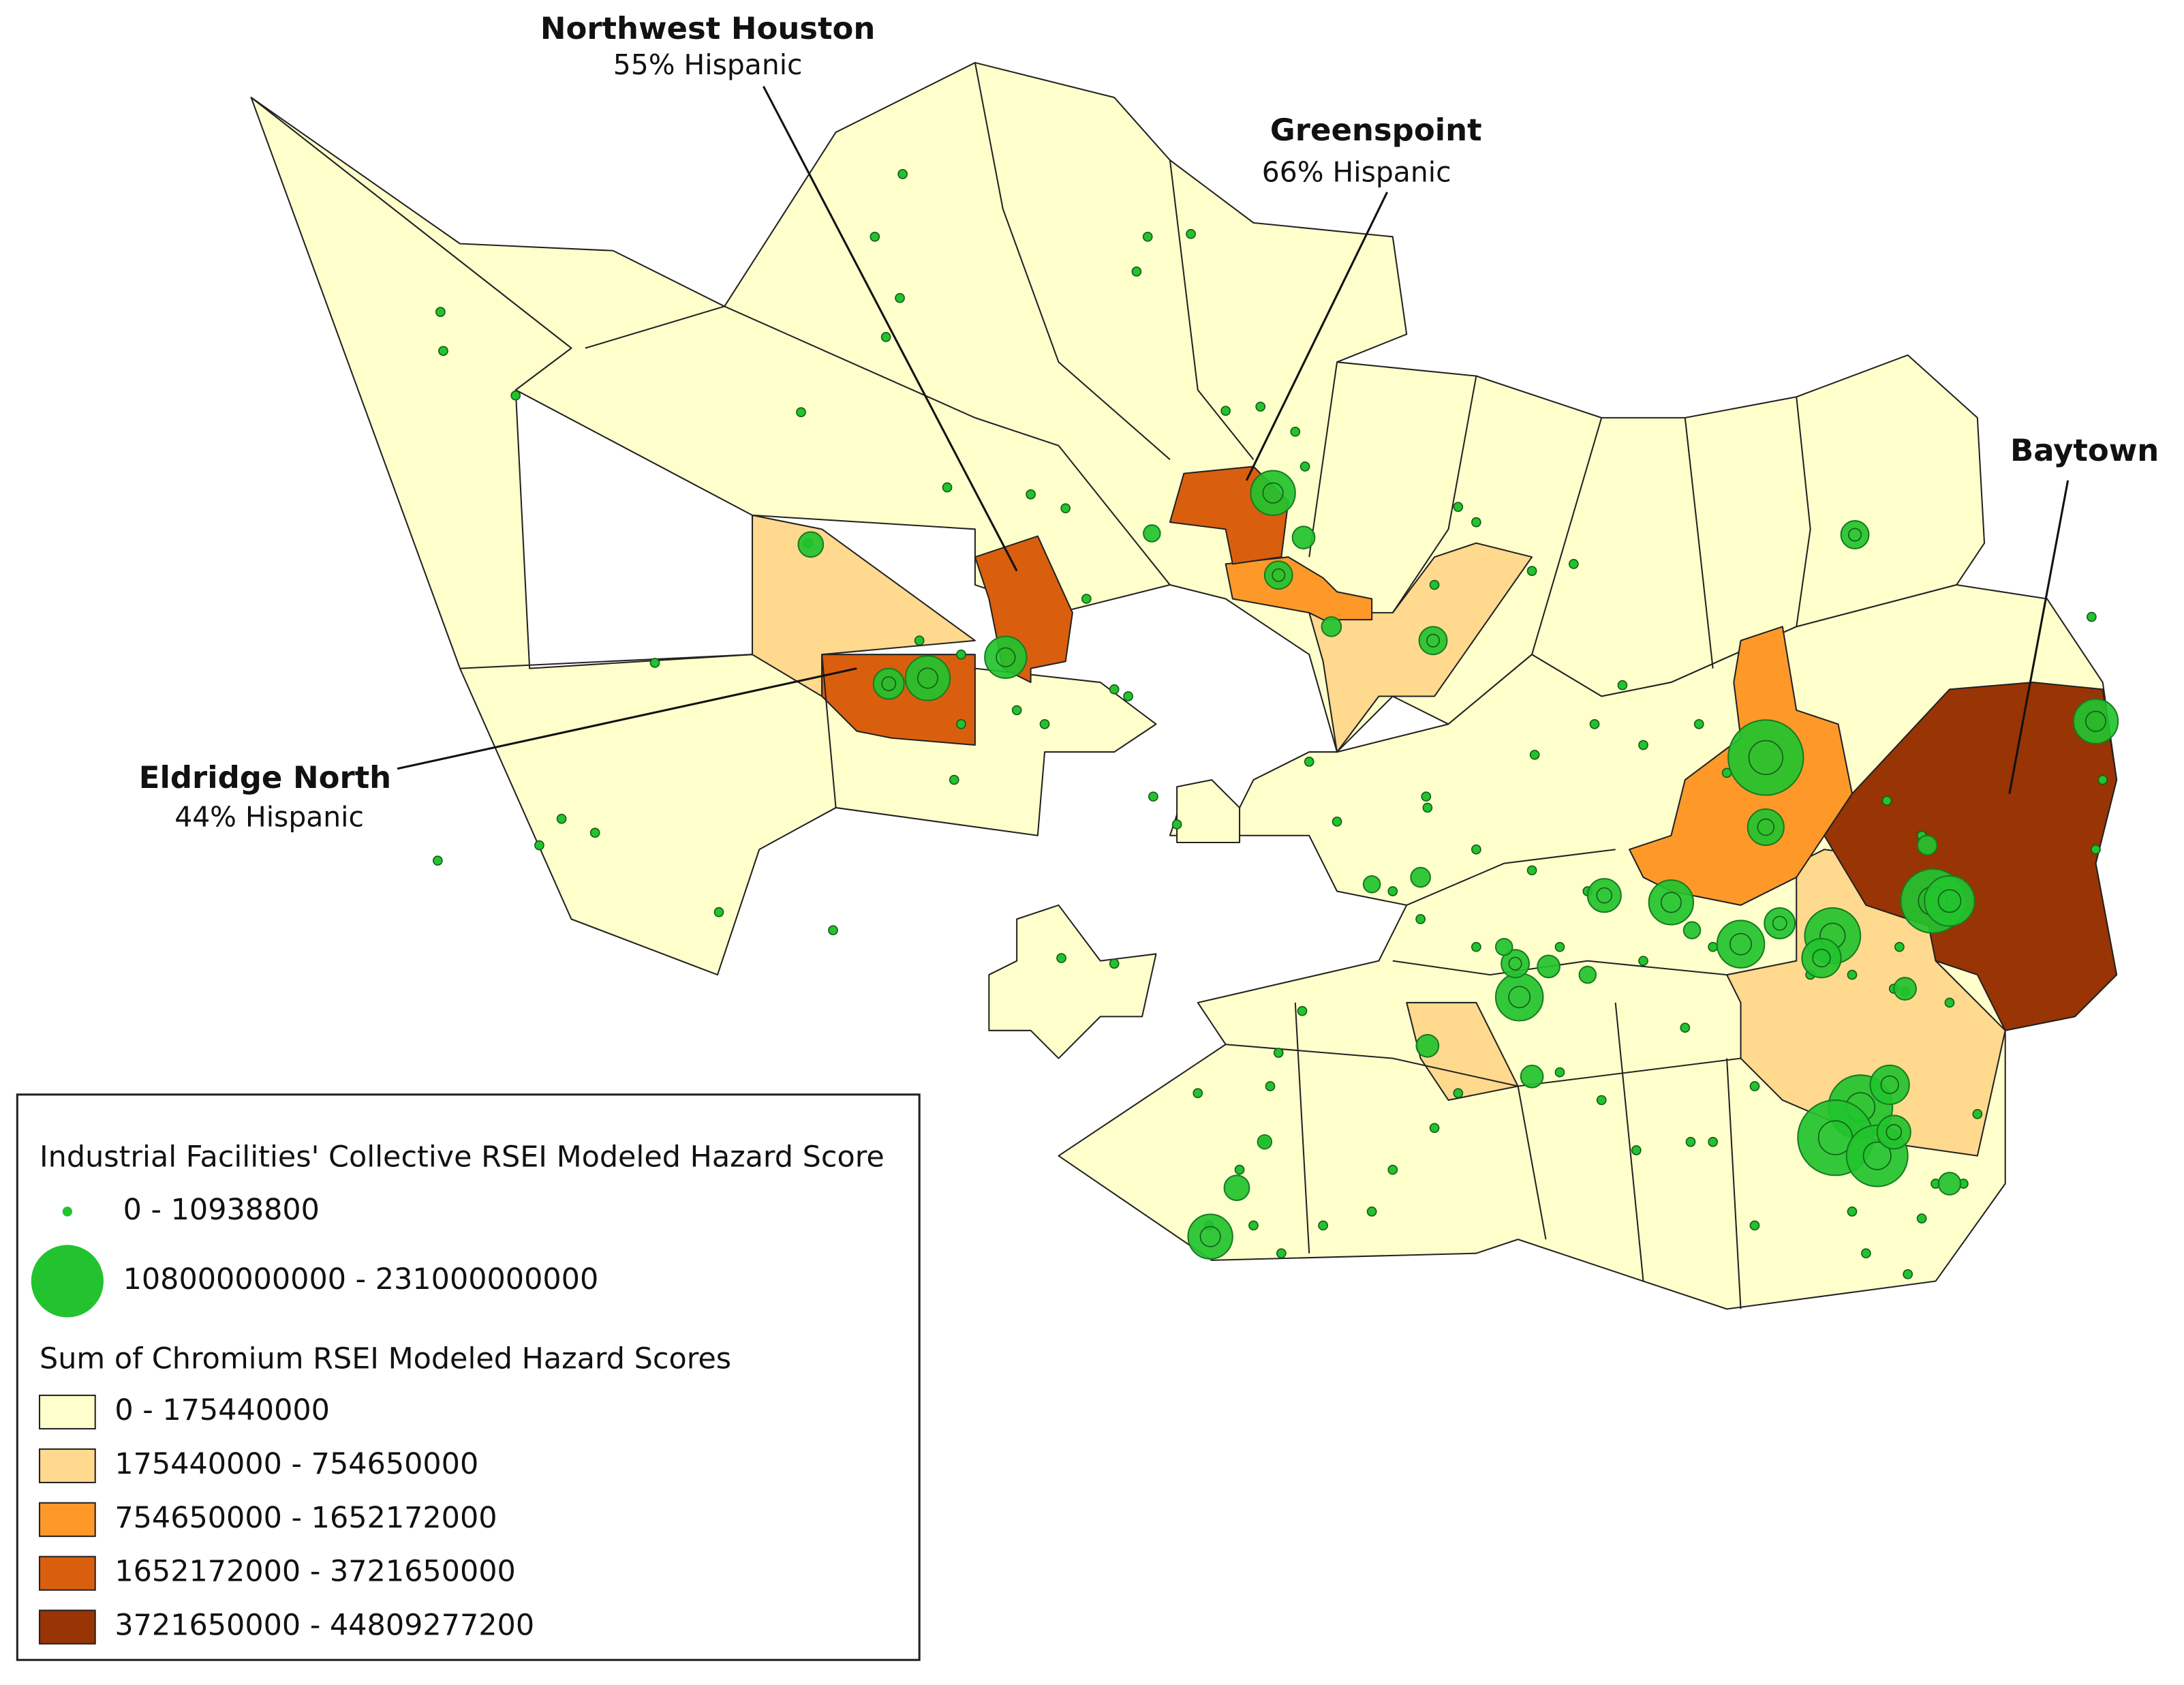  What do you see at coordinates (305, 1518) in the screenshot?
I see `legend-label: 754650000 - 1652172000` at bounding box center [305, 1518].